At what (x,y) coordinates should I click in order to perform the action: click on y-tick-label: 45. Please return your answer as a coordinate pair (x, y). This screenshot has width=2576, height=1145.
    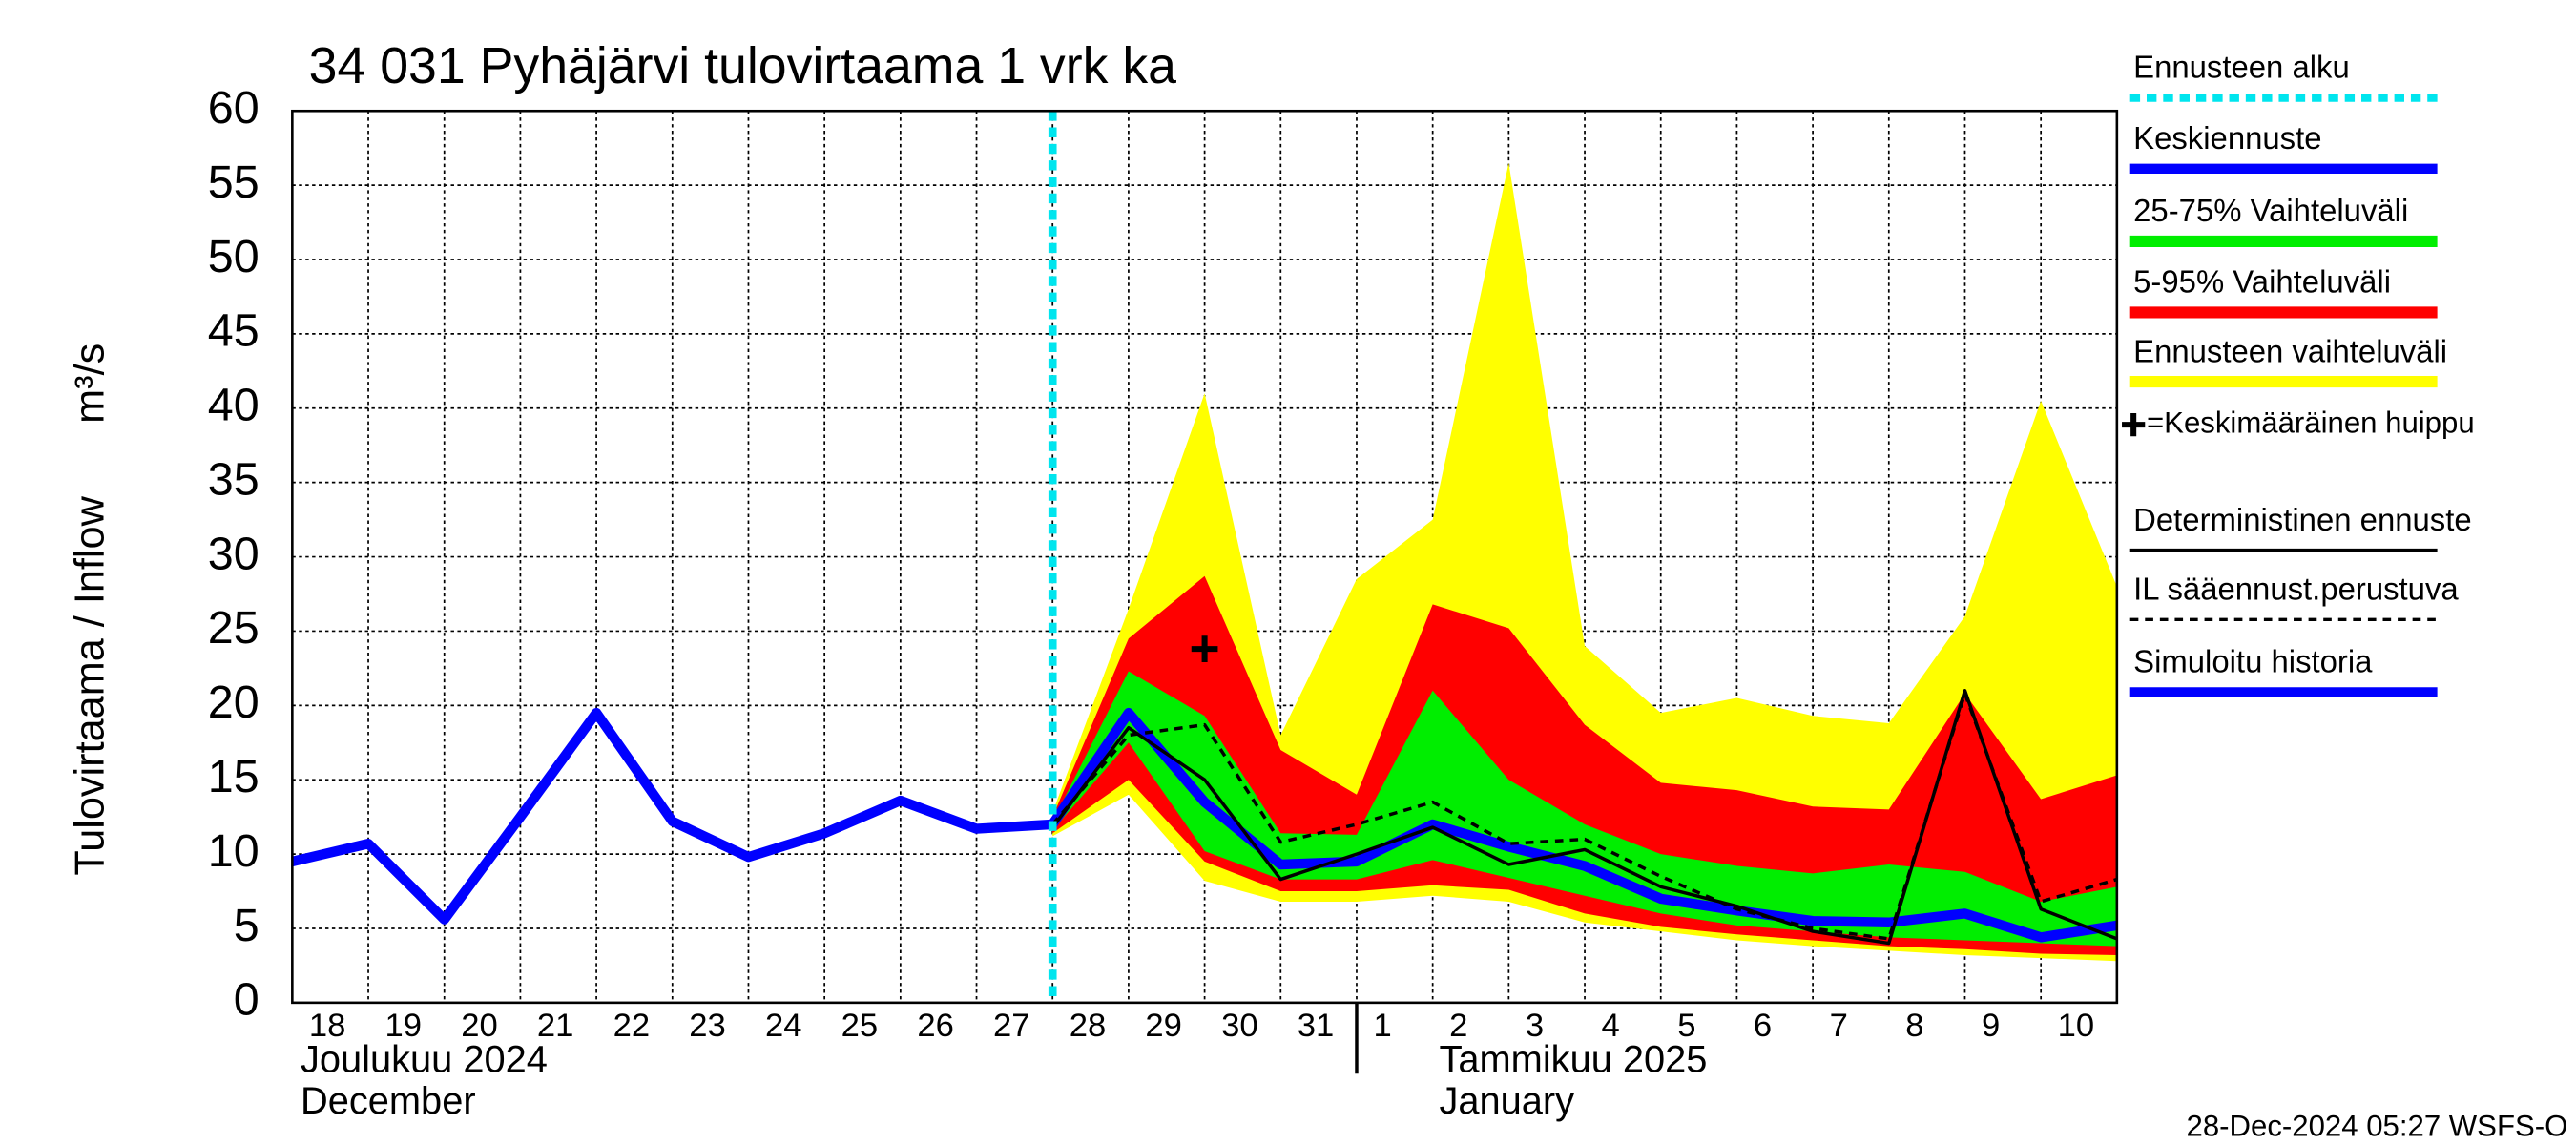
    Looking at the image, I should click on (234, 331).